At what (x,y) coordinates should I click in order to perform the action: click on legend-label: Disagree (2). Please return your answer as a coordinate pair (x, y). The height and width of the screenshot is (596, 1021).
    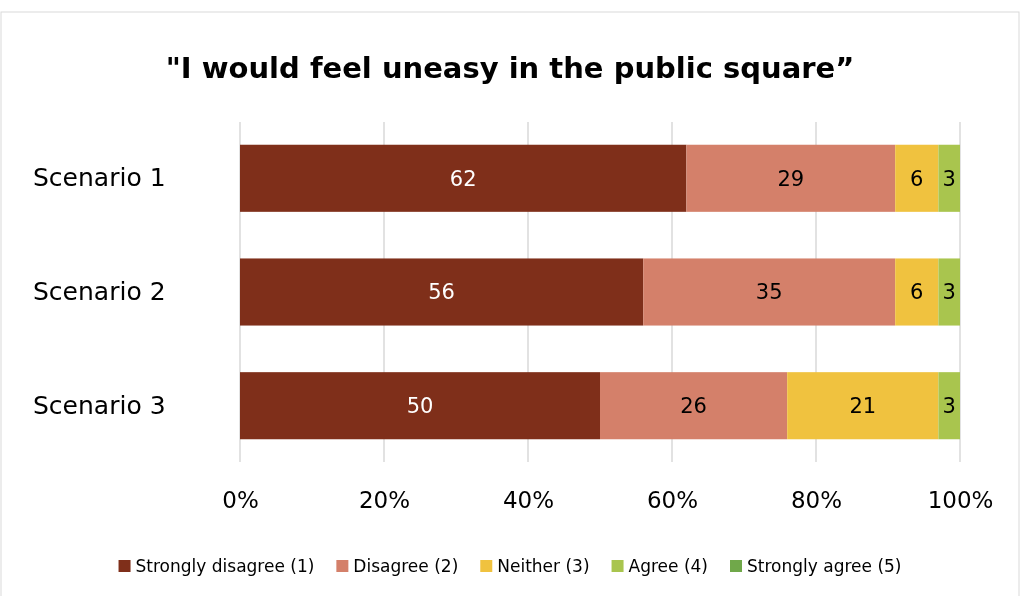
    Looking at the image, I should click on (406, 565).